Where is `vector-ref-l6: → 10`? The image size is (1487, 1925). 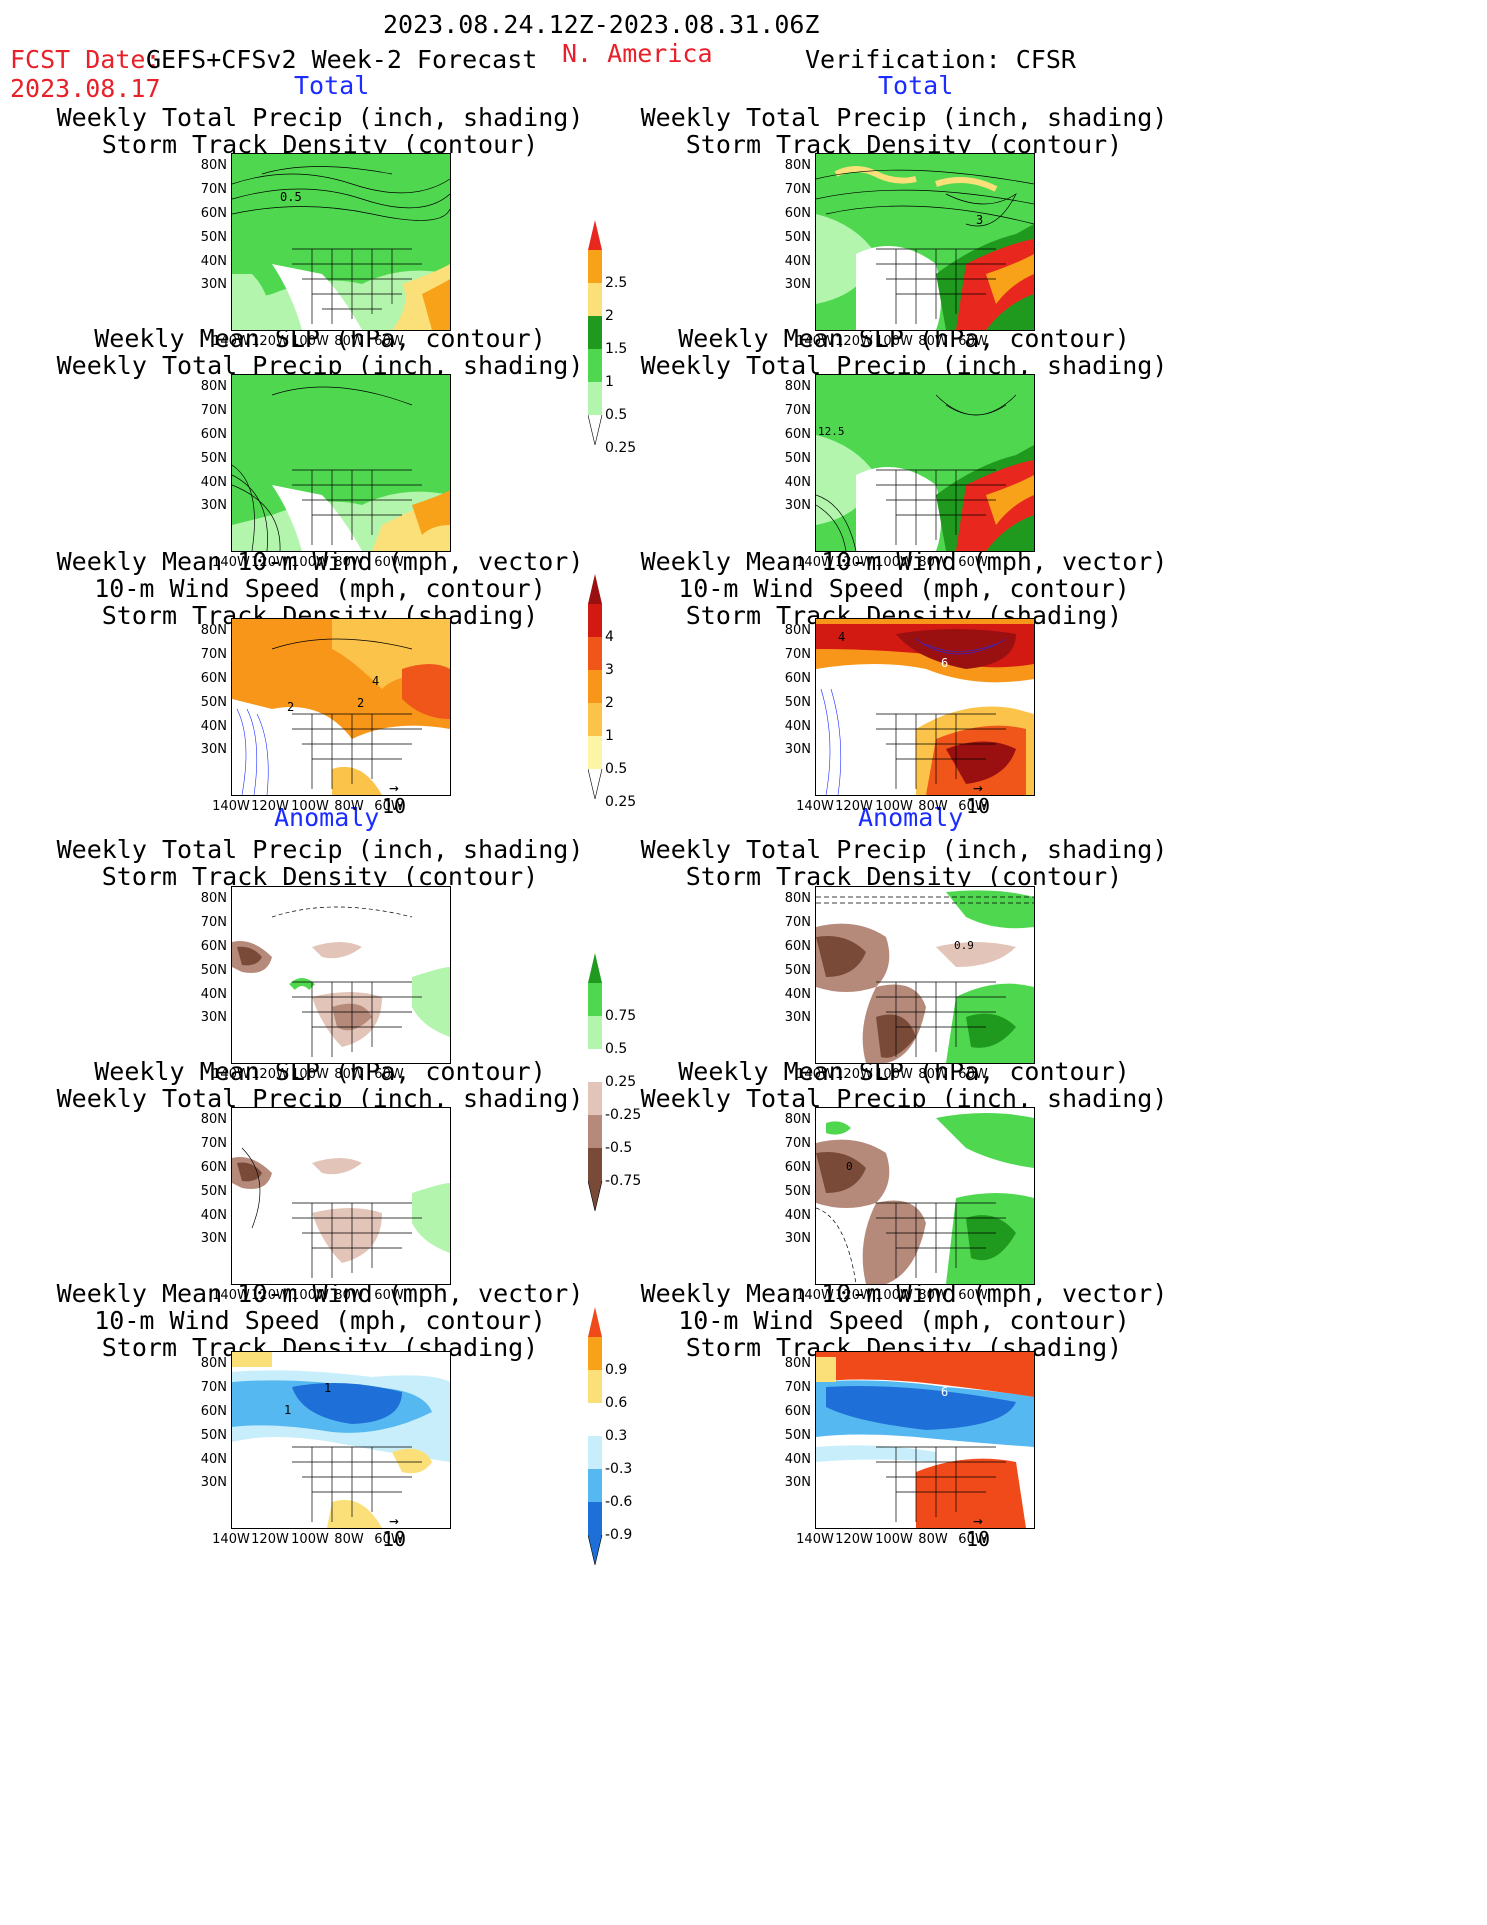
vector-ref-l6: → 10 is located at coordinates (394, 1531).